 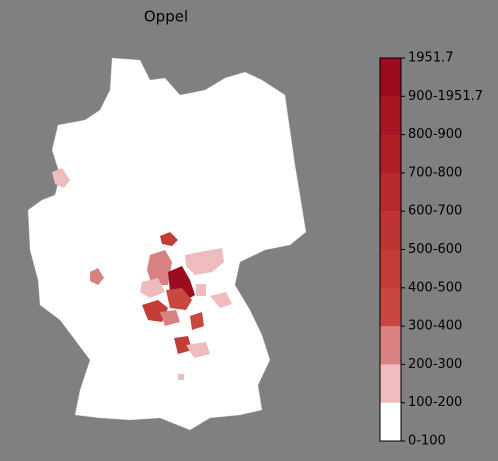 What do you see at coordinates (435, 326) in the screenshot?
I see `colorbar-label: 300-400` at bounding box center [435, 326].